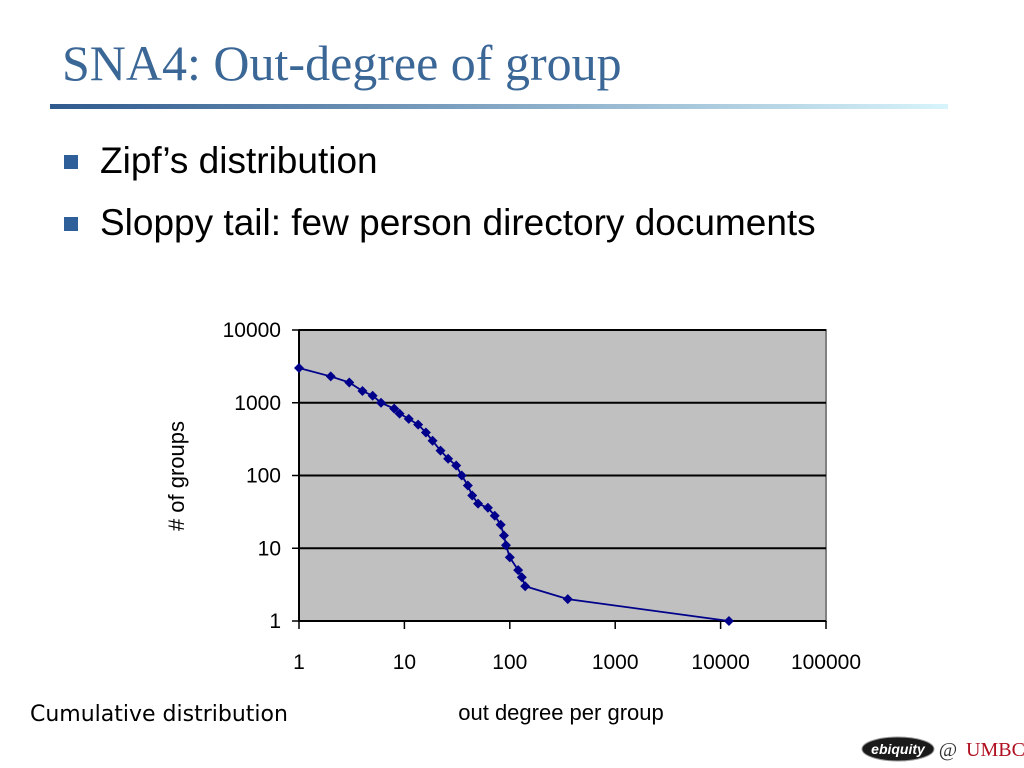  What do you see at coordinates (995, 750) in the screenshot?
I see `footer-org: UMBC` at bounding box center [995, 750].